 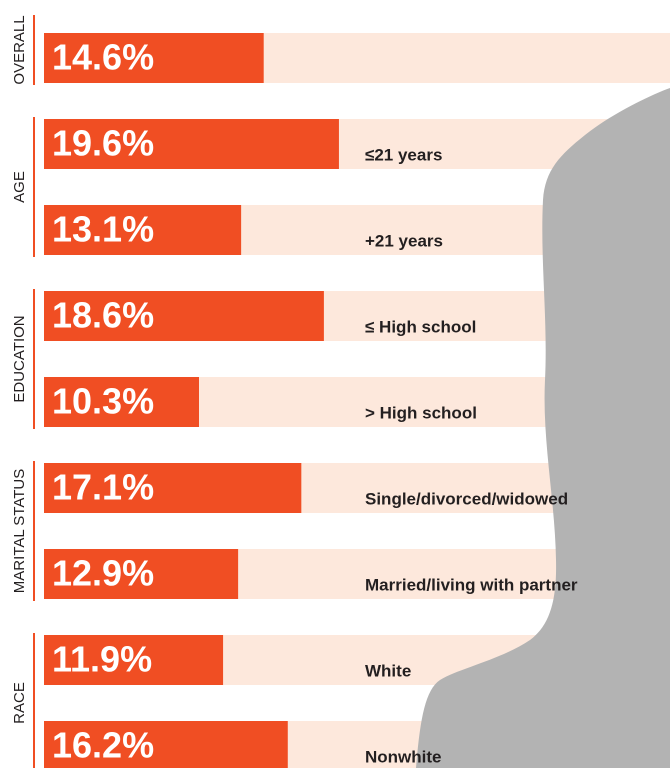 I want to click on group-label: AGE, so click(x=19, y=187).